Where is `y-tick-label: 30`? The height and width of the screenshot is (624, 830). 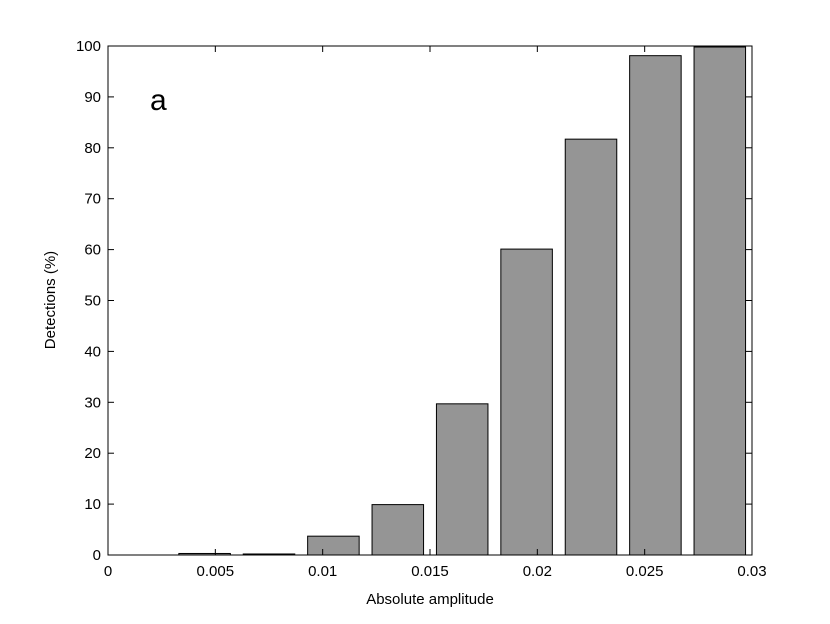
y-tick-label: 30 is located at coordinates (92, 402).